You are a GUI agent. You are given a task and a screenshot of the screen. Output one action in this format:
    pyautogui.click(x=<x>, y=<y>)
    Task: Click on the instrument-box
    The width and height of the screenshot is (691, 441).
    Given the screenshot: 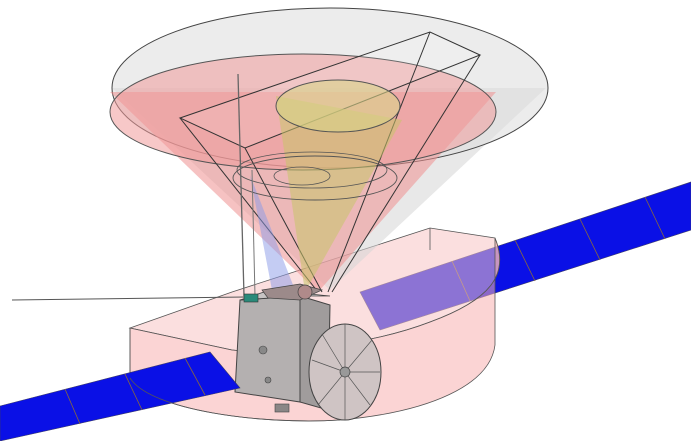 What is the action you would take?
    pyautogui.click(x=251, y=298)
    